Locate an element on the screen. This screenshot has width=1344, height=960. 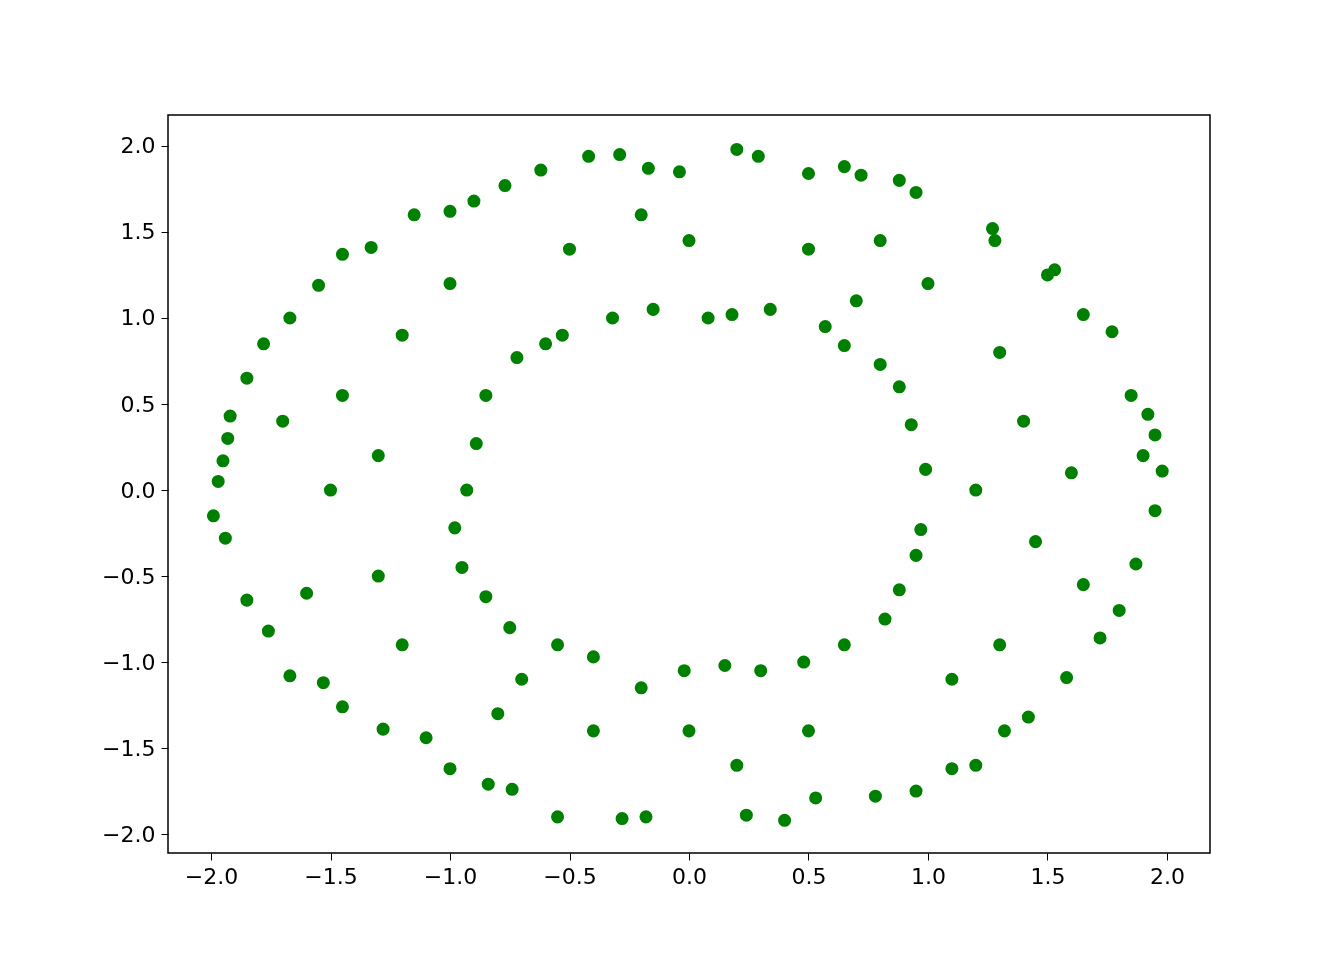
y-tick-label: −2.0 is located at coordinates (129, 834).